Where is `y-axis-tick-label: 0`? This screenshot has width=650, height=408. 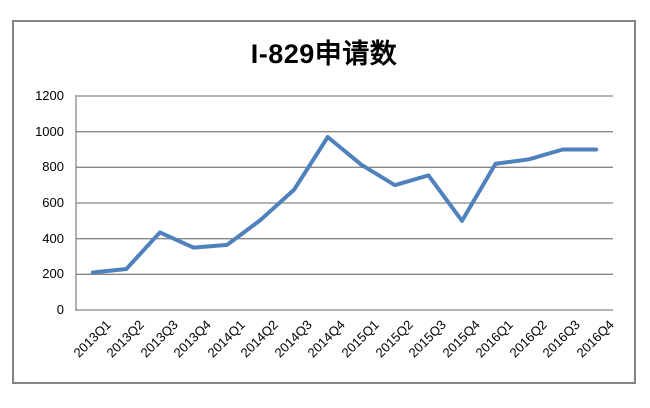
y-axis-tick-label: 0 is located at coordinates (60, 309).